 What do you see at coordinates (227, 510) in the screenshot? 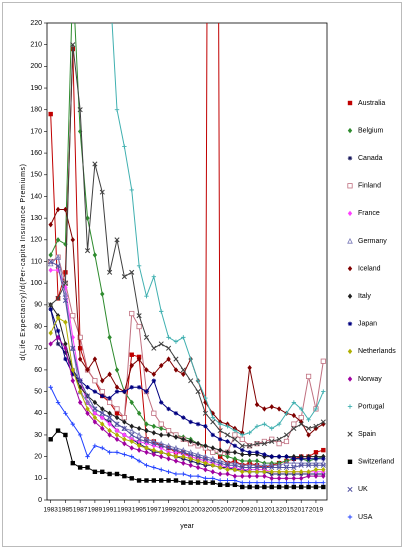
I see `x-tick-label: 2007` at bounding box center [227, 510].